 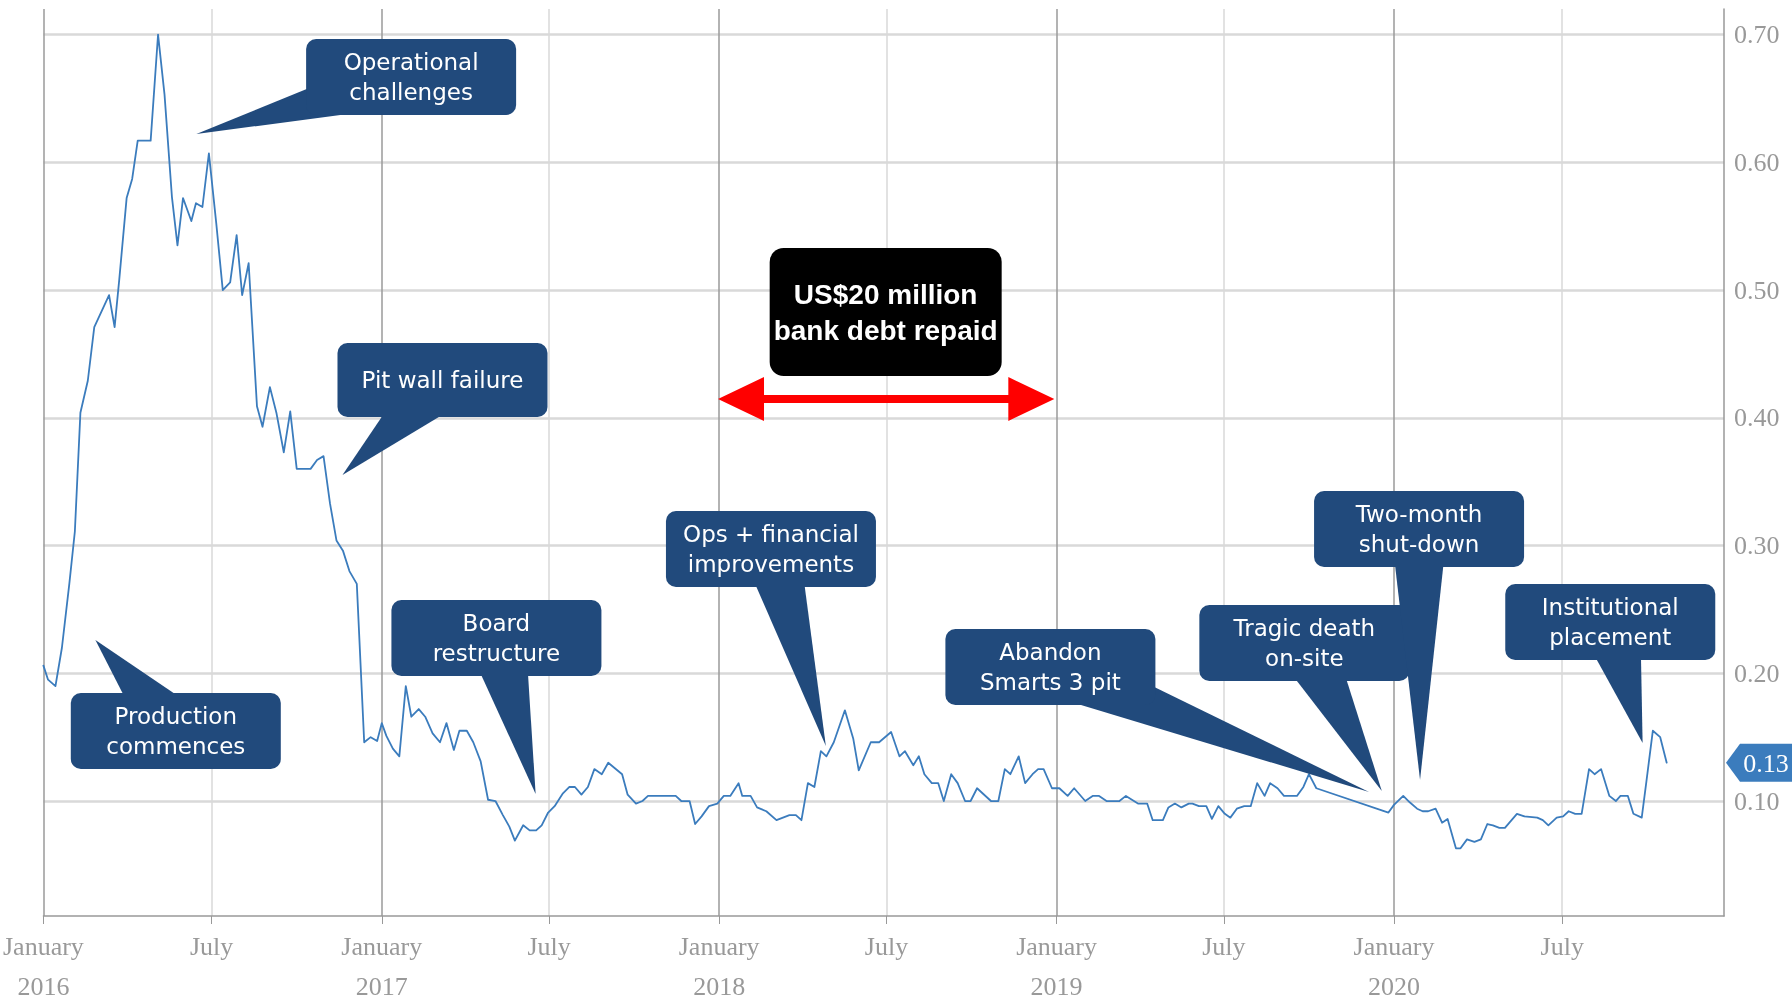 I want to click on y-tick-label: 0.10, so click(x=1757, y=801).